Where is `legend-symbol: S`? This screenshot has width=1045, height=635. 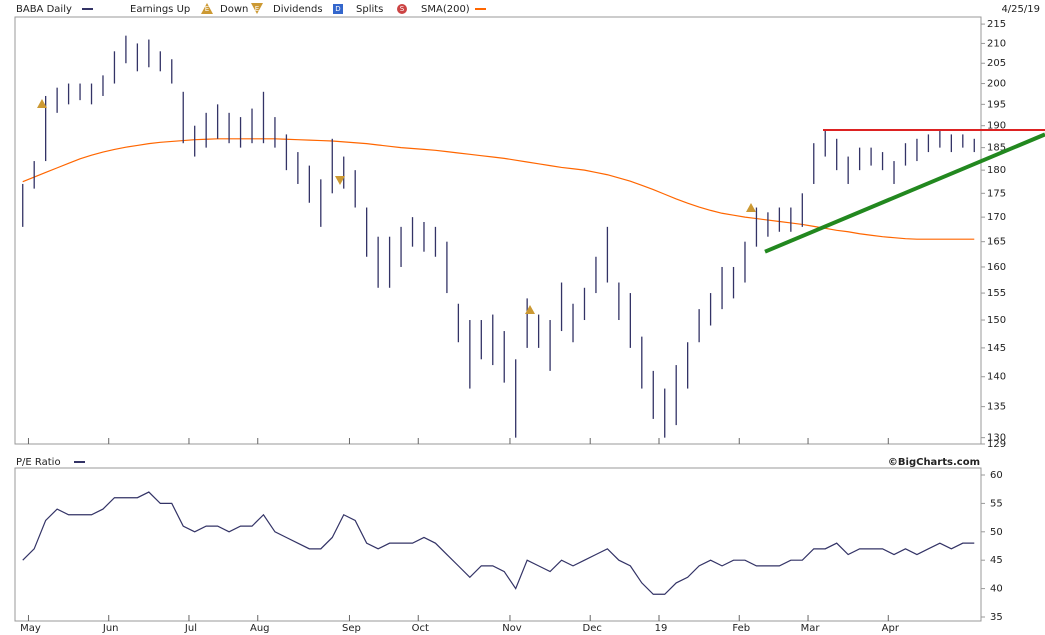
legend-symbol: S is located at coordinates (402, 9).